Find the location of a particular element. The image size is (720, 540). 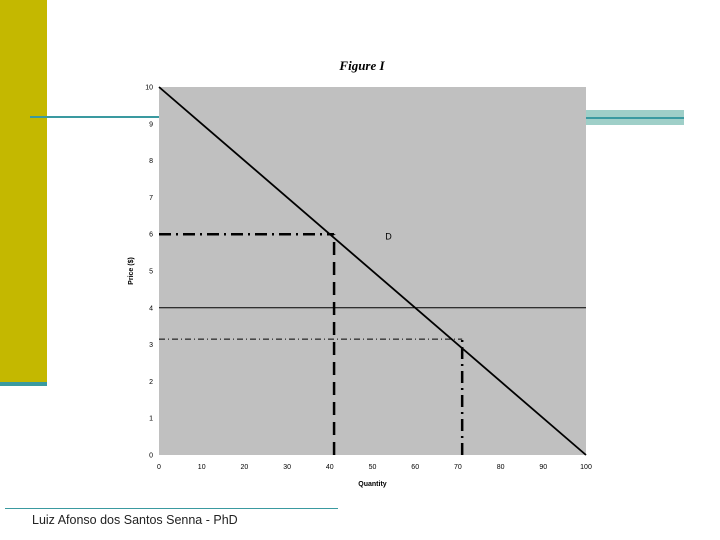

y-tick-label: 6 is located at coordinates (151, 235).